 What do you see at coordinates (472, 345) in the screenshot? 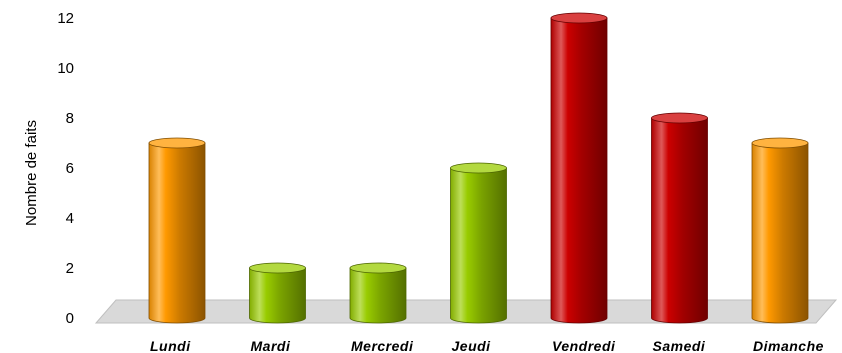
I see `x-tick-label: Jeudi` at bounding box center [472, 345].